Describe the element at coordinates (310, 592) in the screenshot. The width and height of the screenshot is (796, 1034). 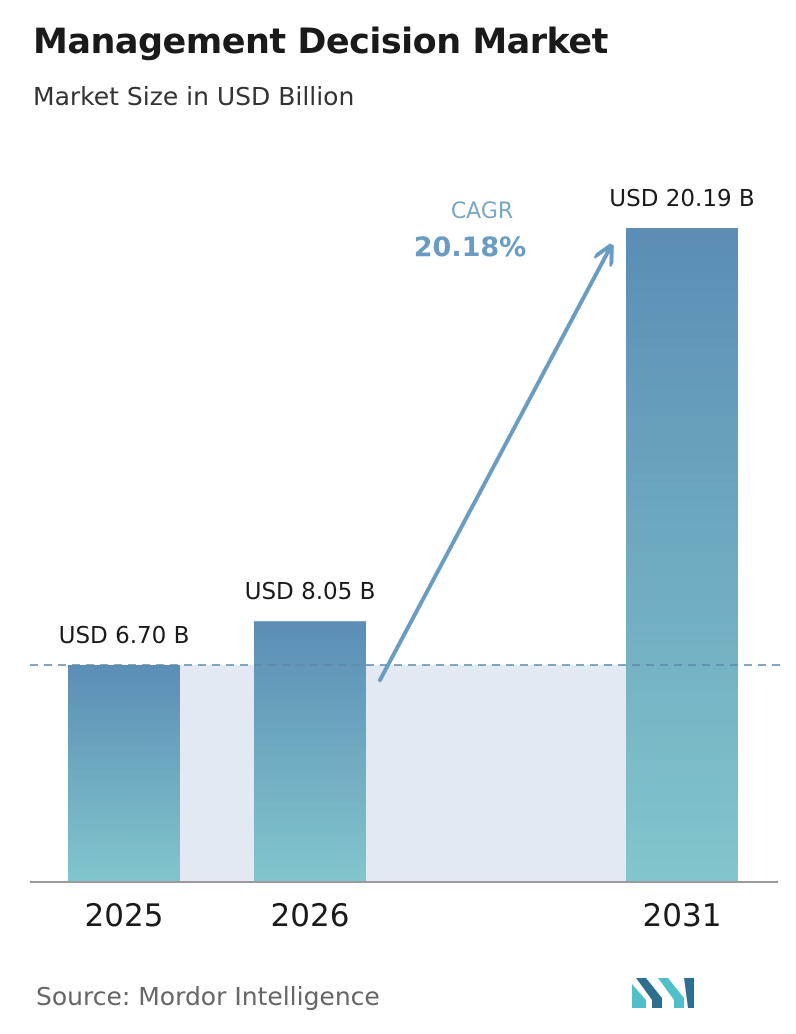
I see `value-label-2026: USD 8.05 B` at that location.